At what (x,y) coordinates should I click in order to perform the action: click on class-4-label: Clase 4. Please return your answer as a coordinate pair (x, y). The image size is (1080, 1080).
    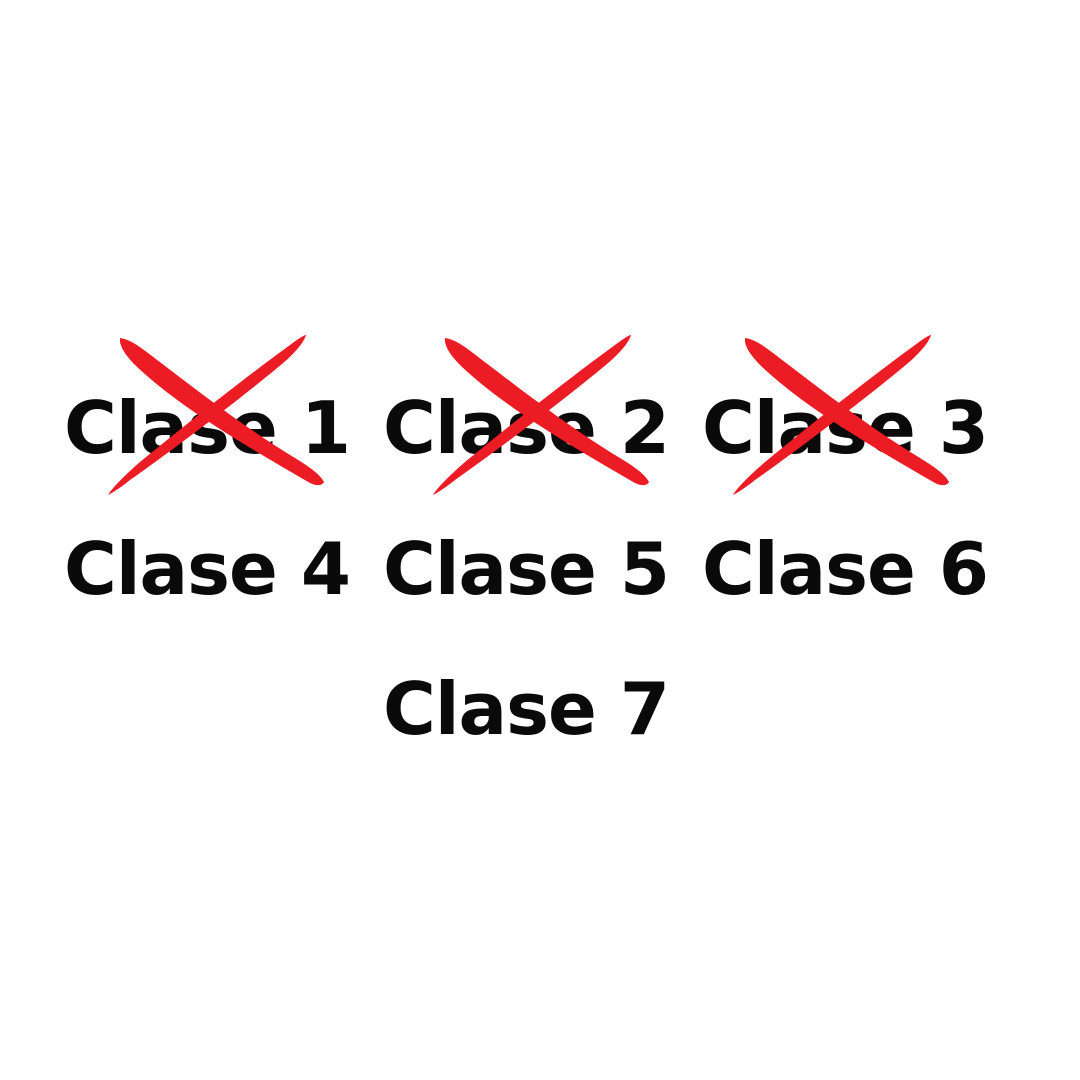
    Looking at the image, I should click on (207, 569).